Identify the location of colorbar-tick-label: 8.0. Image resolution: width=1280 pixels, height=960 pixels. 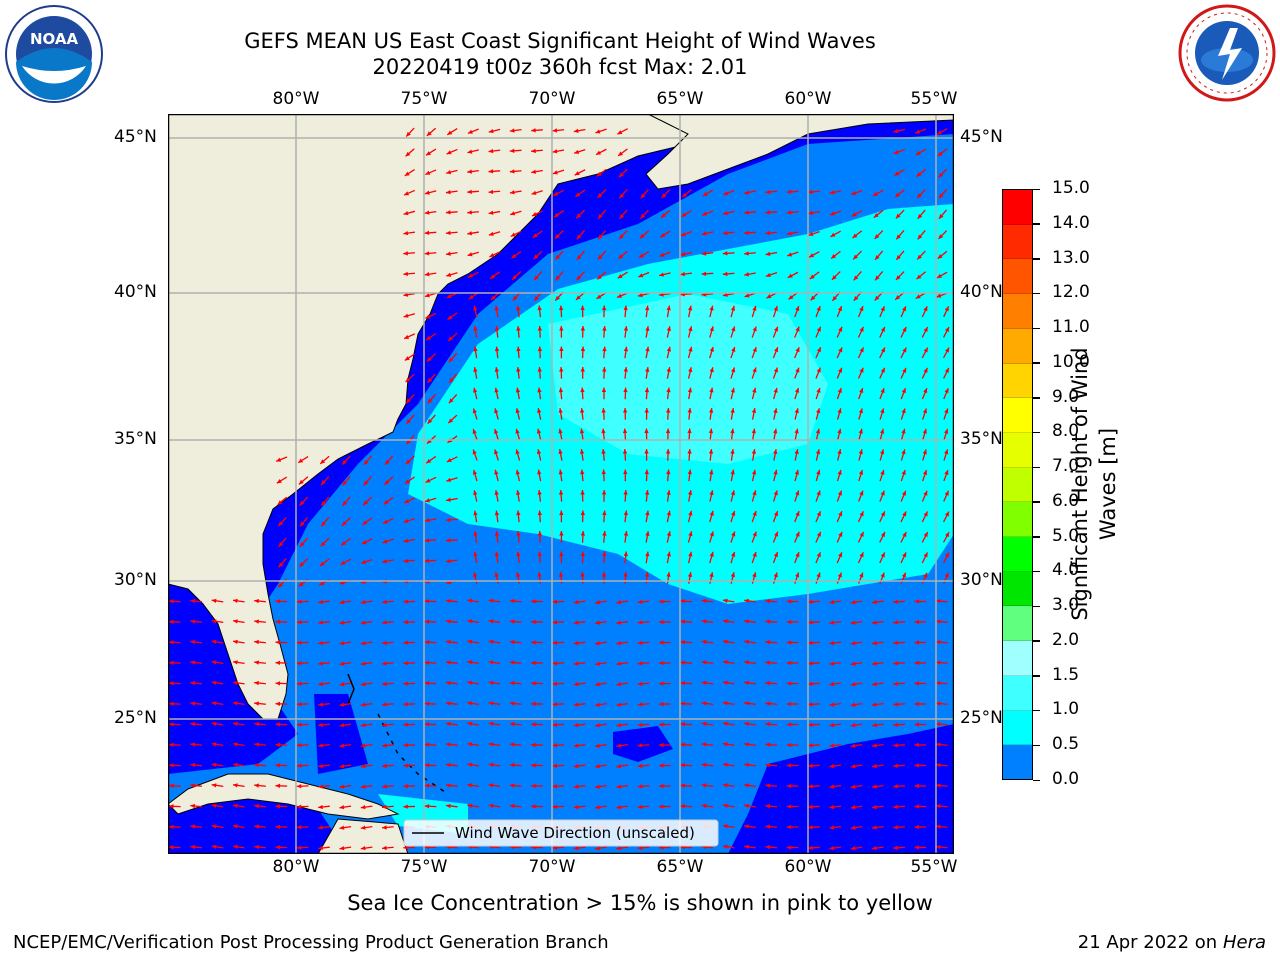
(1066, 431).